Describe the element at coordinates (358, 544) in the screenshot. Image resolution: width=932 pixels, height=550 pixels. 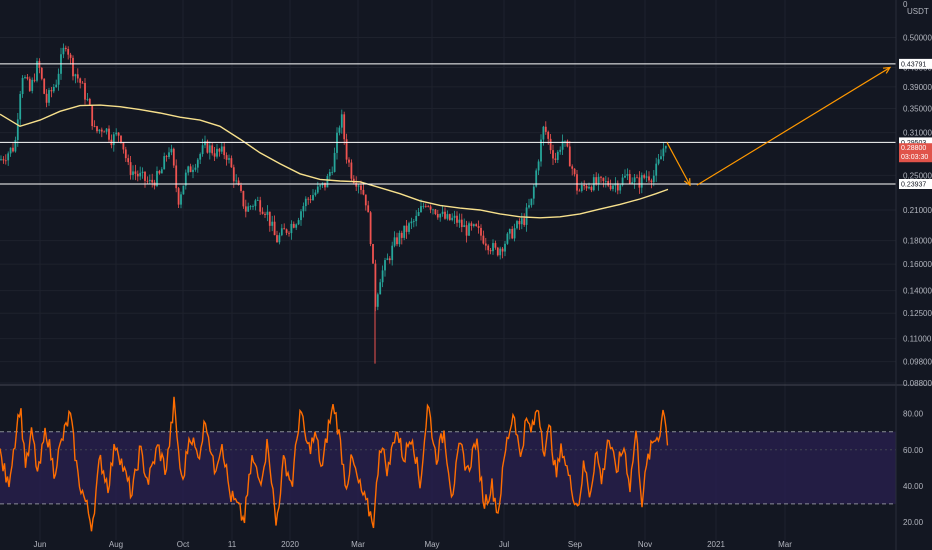
I see `time-tick-label: Mar` at that location.